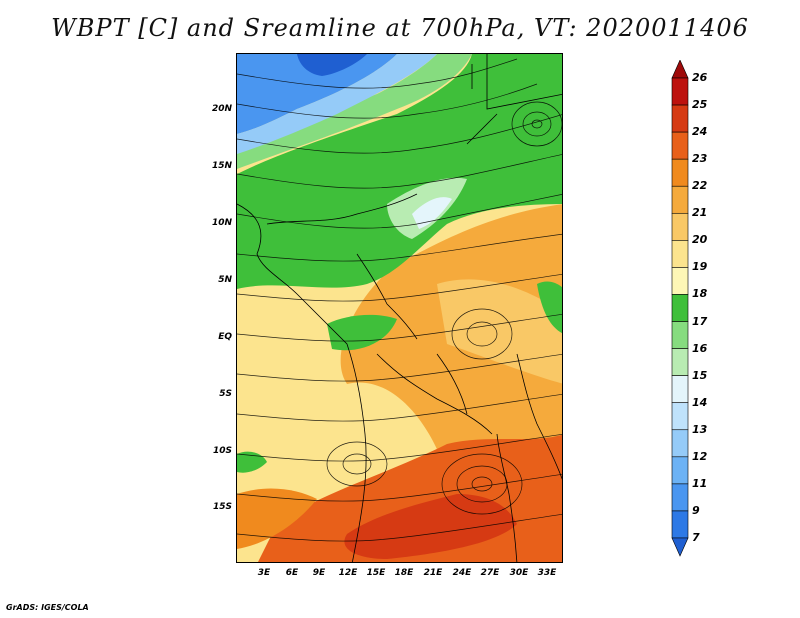  What do you see at coordinates (519, 573) in the screenshot?
I see `lon-label-30E: 30E` at bounding box center [519, 573].